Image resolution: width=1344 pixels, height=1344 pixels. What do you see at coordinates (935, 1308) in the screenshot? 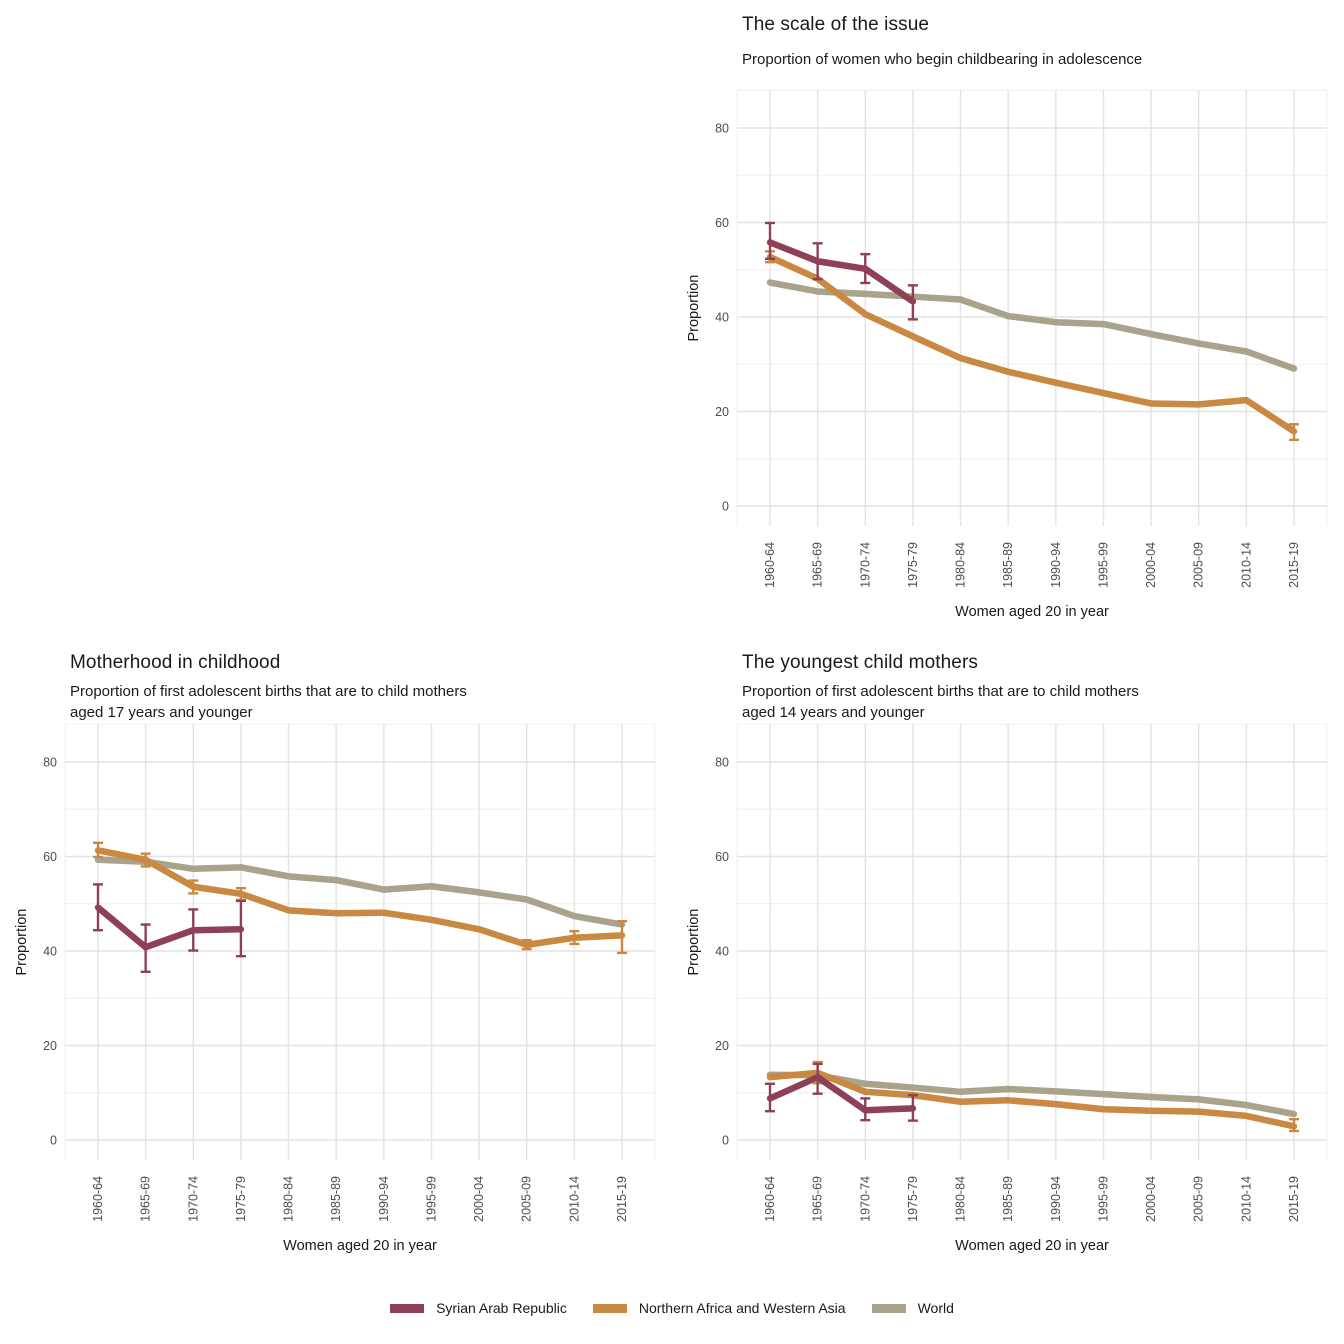
I see `legend-label: World` at bounding box center [935, 1308].